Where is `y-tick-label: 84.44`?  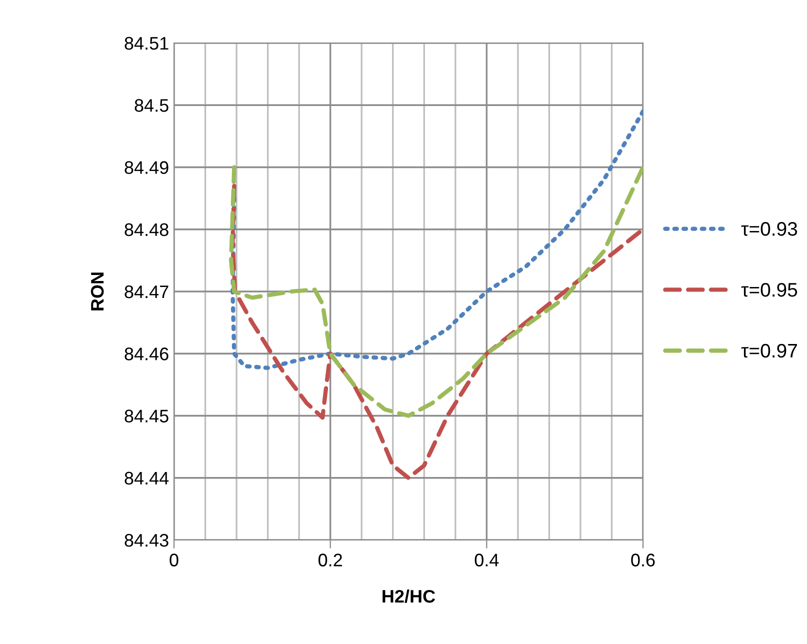 y-tick-label: 84.44 is located at coordinates (146, 478).